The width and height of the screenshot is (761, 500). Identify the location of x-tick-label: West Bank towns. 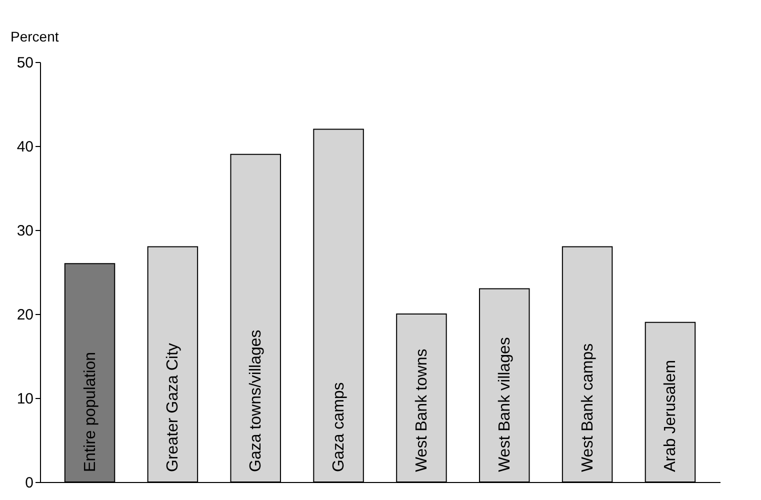
(421, 410).